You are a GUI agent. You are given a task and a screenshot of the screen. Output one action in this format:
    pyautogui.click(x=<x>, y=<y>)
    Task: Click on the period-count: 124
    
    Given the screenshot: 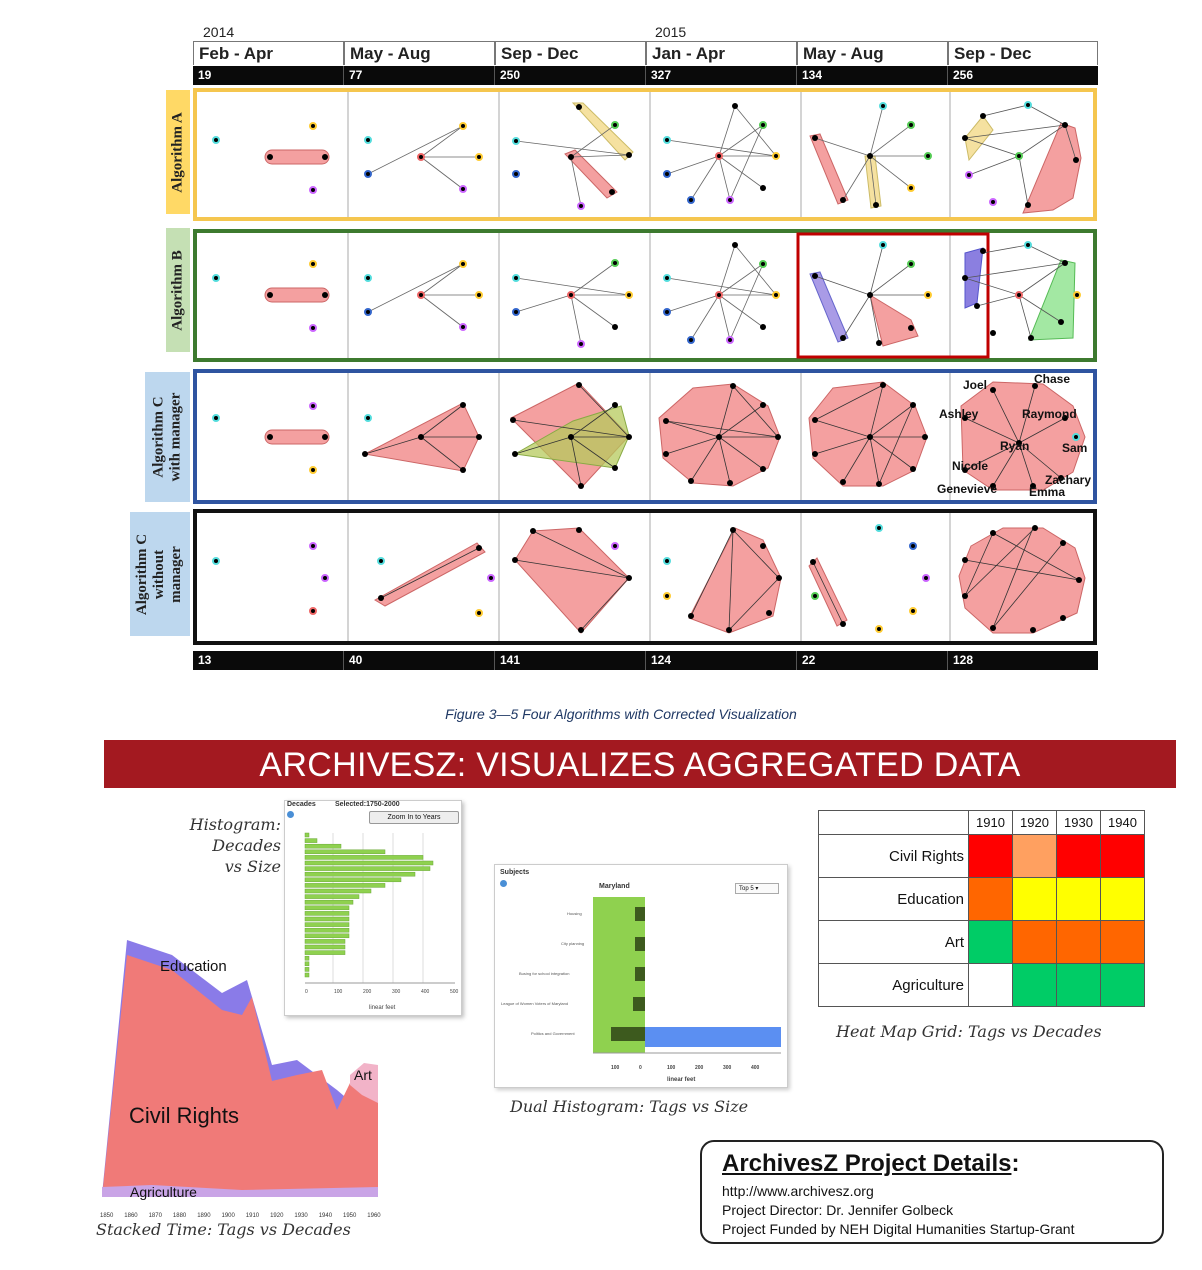 What is the action you would take?
    pyautogui.click(x=721, y=660)
    